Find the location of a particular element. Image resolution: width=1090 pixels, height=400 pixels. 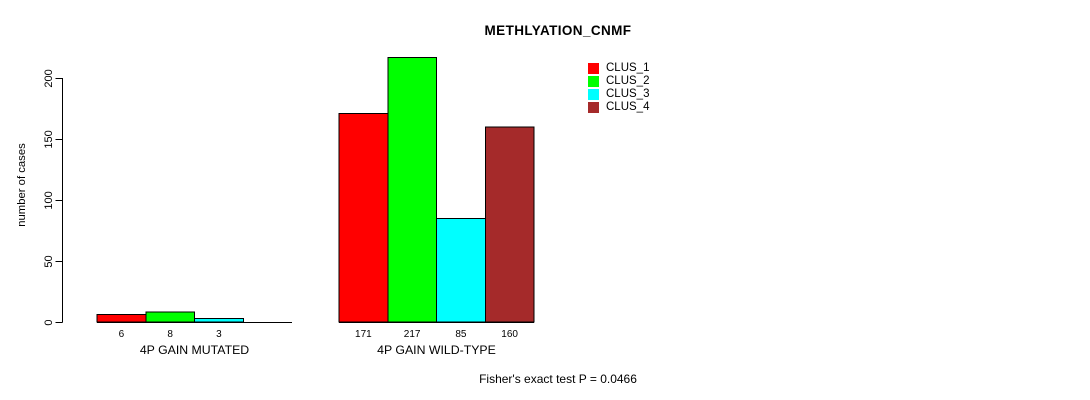

bar-value-label: 171 is located at coordinates (363, 334).